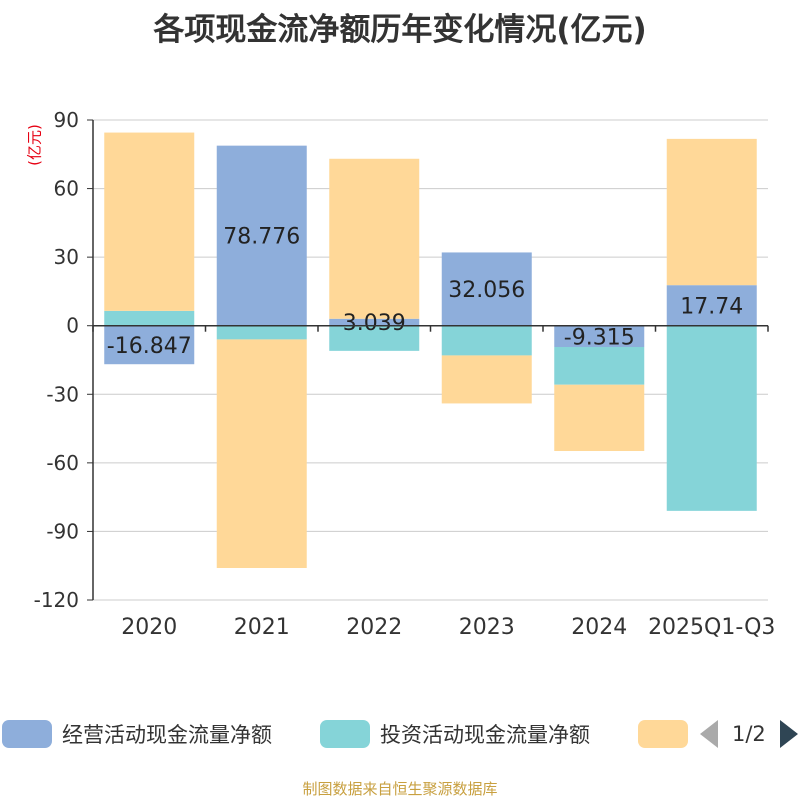  I want to click on bar-series1-2021, so click(261, 332).